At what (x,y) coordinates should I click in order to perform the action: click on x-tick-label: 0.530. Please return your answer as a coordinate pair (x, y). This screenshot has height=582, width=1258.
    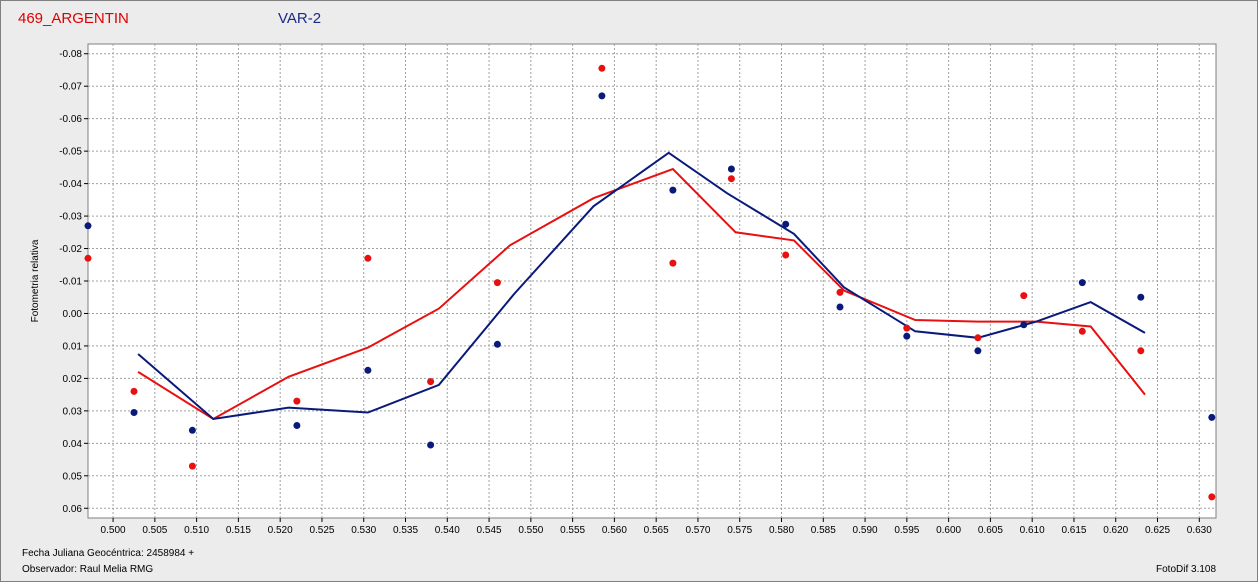
    Looking at the image, I should click on (363, 530).